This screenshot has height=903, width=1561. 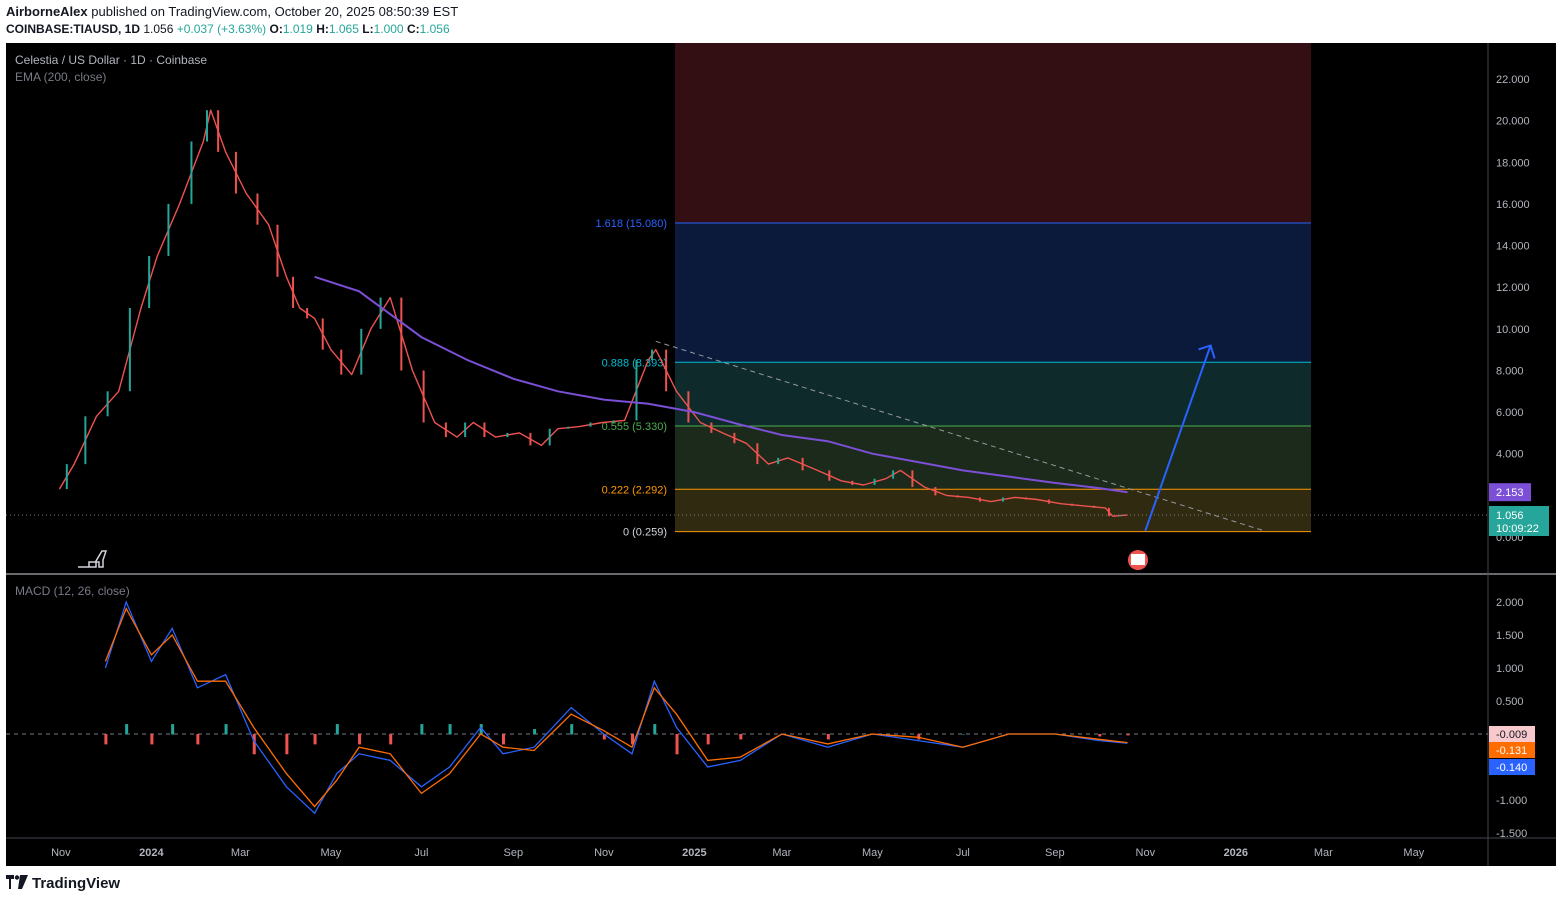 I want to click on close-label: C:, so click(x=413, y=29).